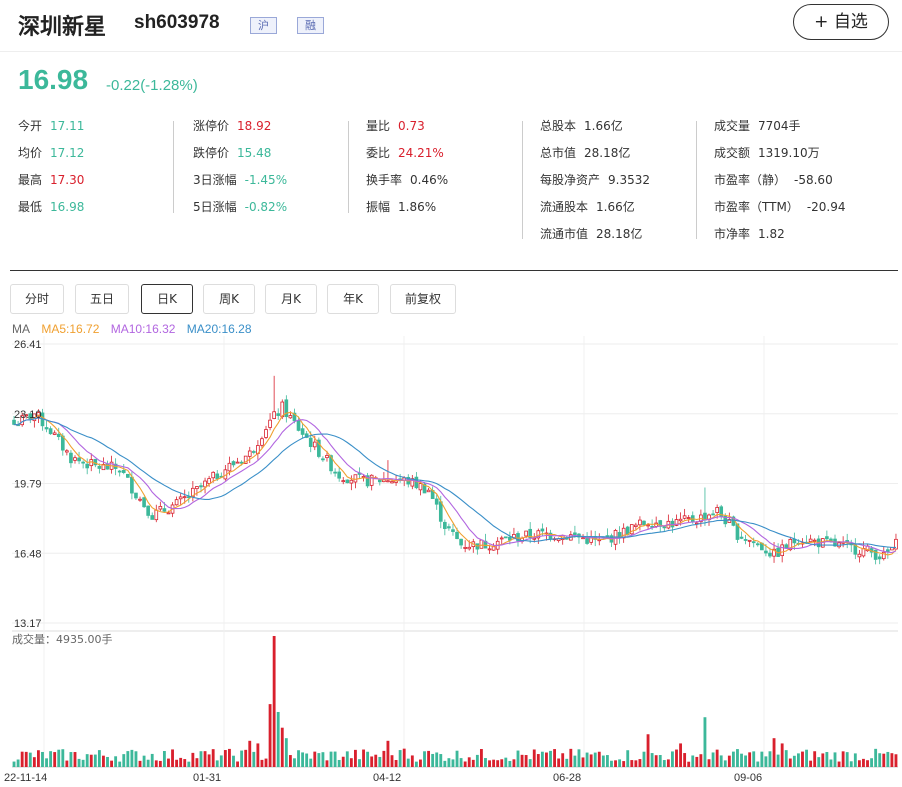 The height and width of the screenshot is (787, 902). I want to click on x-tick-label: 09-06, so click(748, 778).